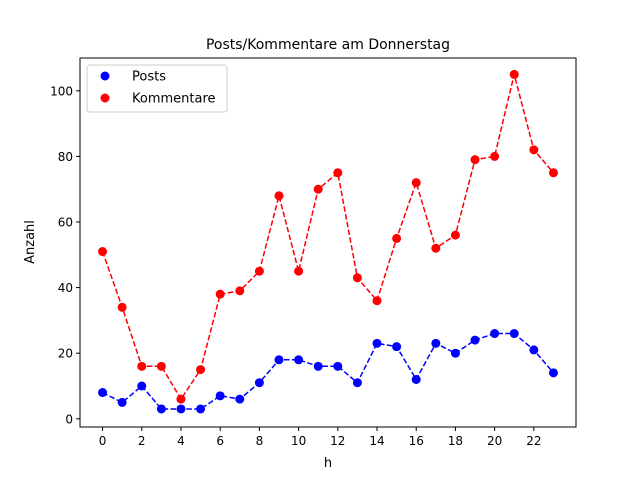  Describe the element at coordinates (142, 441) in the screenshot. I see `x-tick-label: 2` at that location.